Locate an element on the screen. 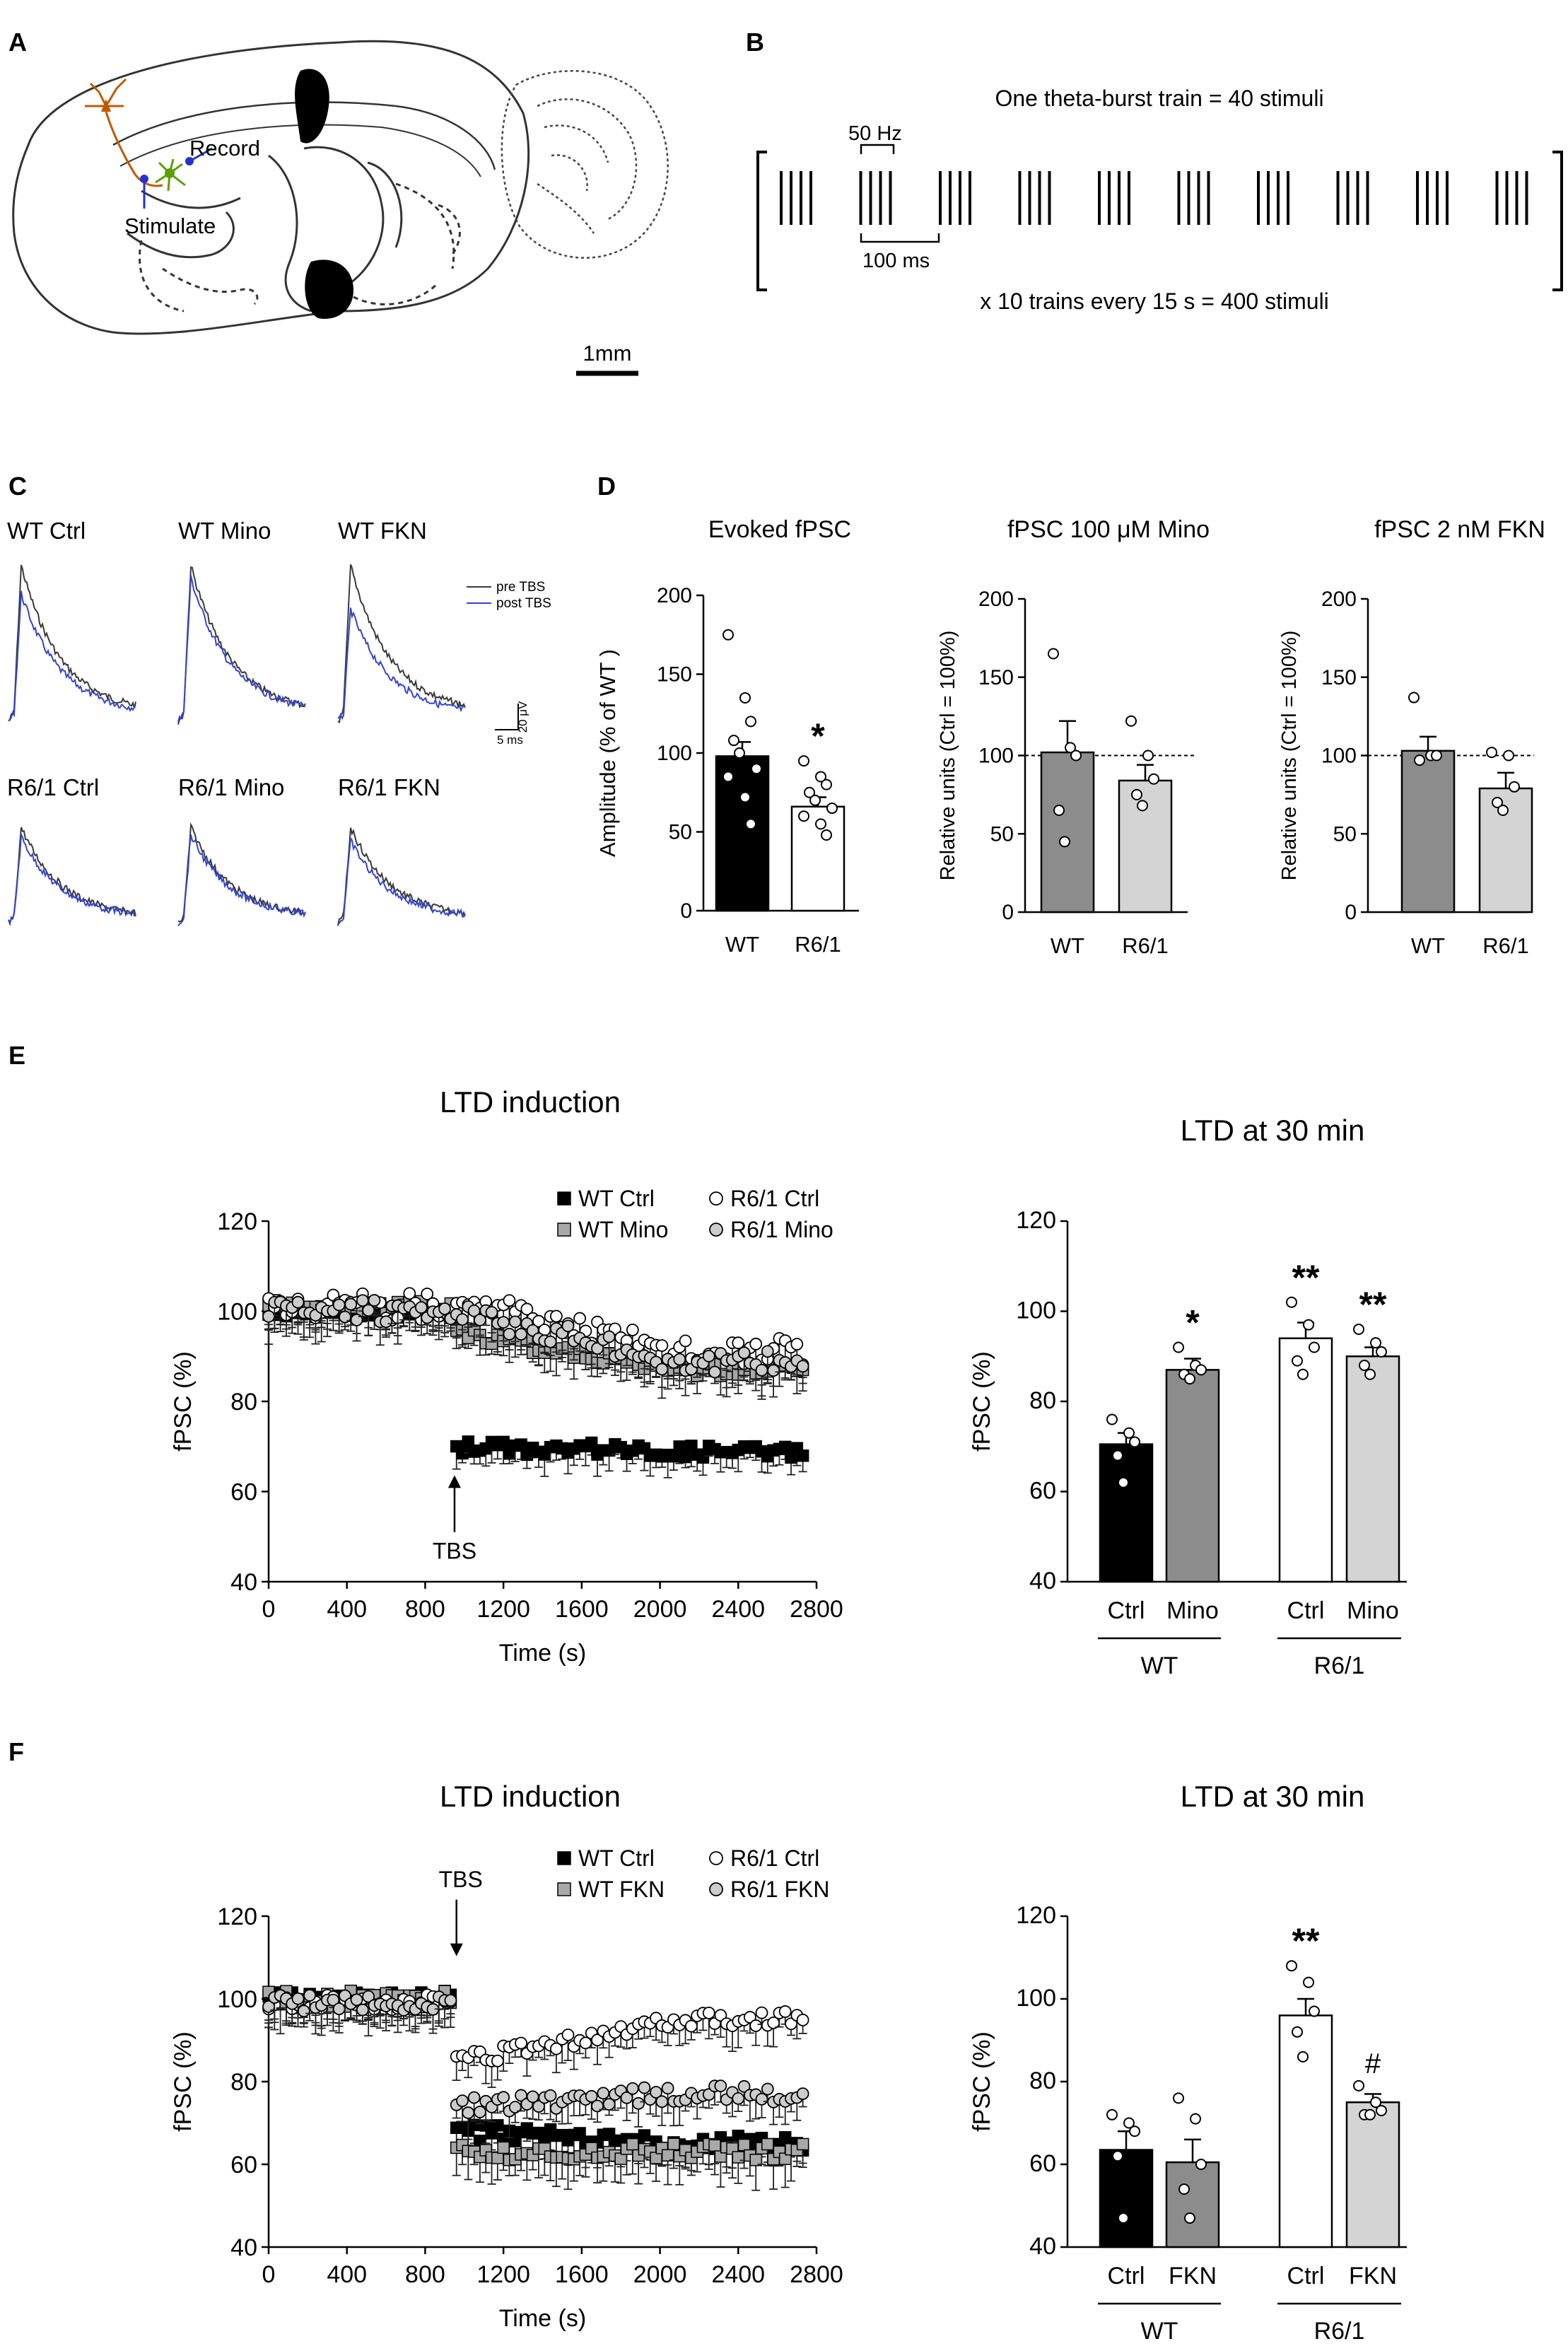  y-axis-label: Amplitude (% of WT ) is located at coordinates (607, 753).